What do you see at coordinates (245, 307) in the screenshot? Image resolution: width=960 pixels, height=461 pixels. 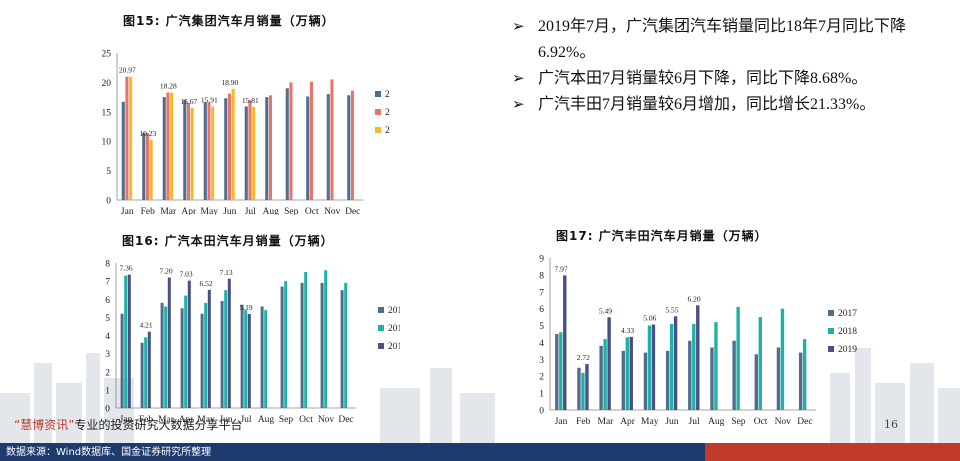 I see `data-label: 5.19` at bounding box center [245, 307].